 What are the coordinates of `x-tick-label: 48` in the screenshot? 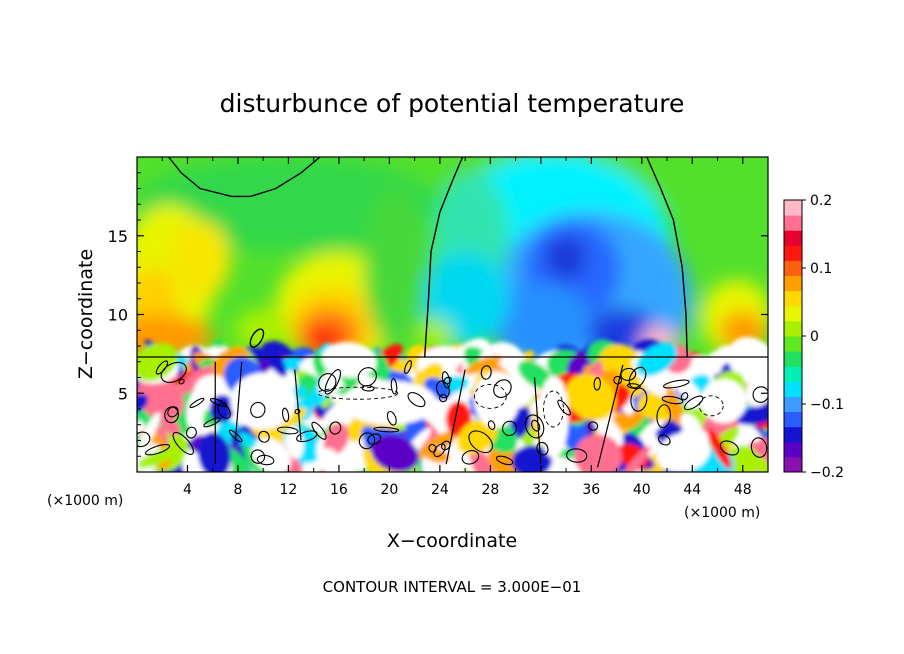 It's located at (743, 490).